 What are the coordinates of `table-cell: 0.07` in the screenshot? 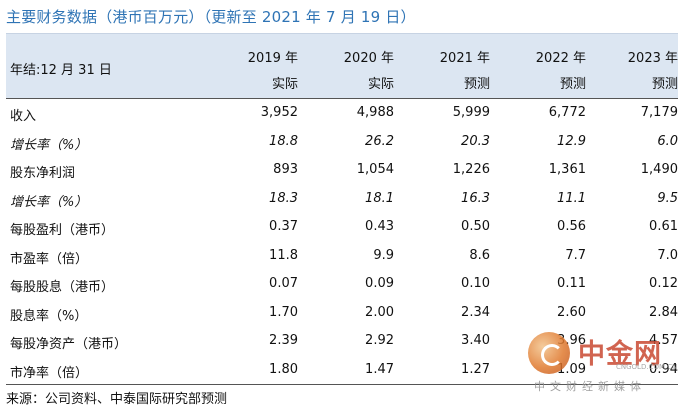 It's located at (283, 283).